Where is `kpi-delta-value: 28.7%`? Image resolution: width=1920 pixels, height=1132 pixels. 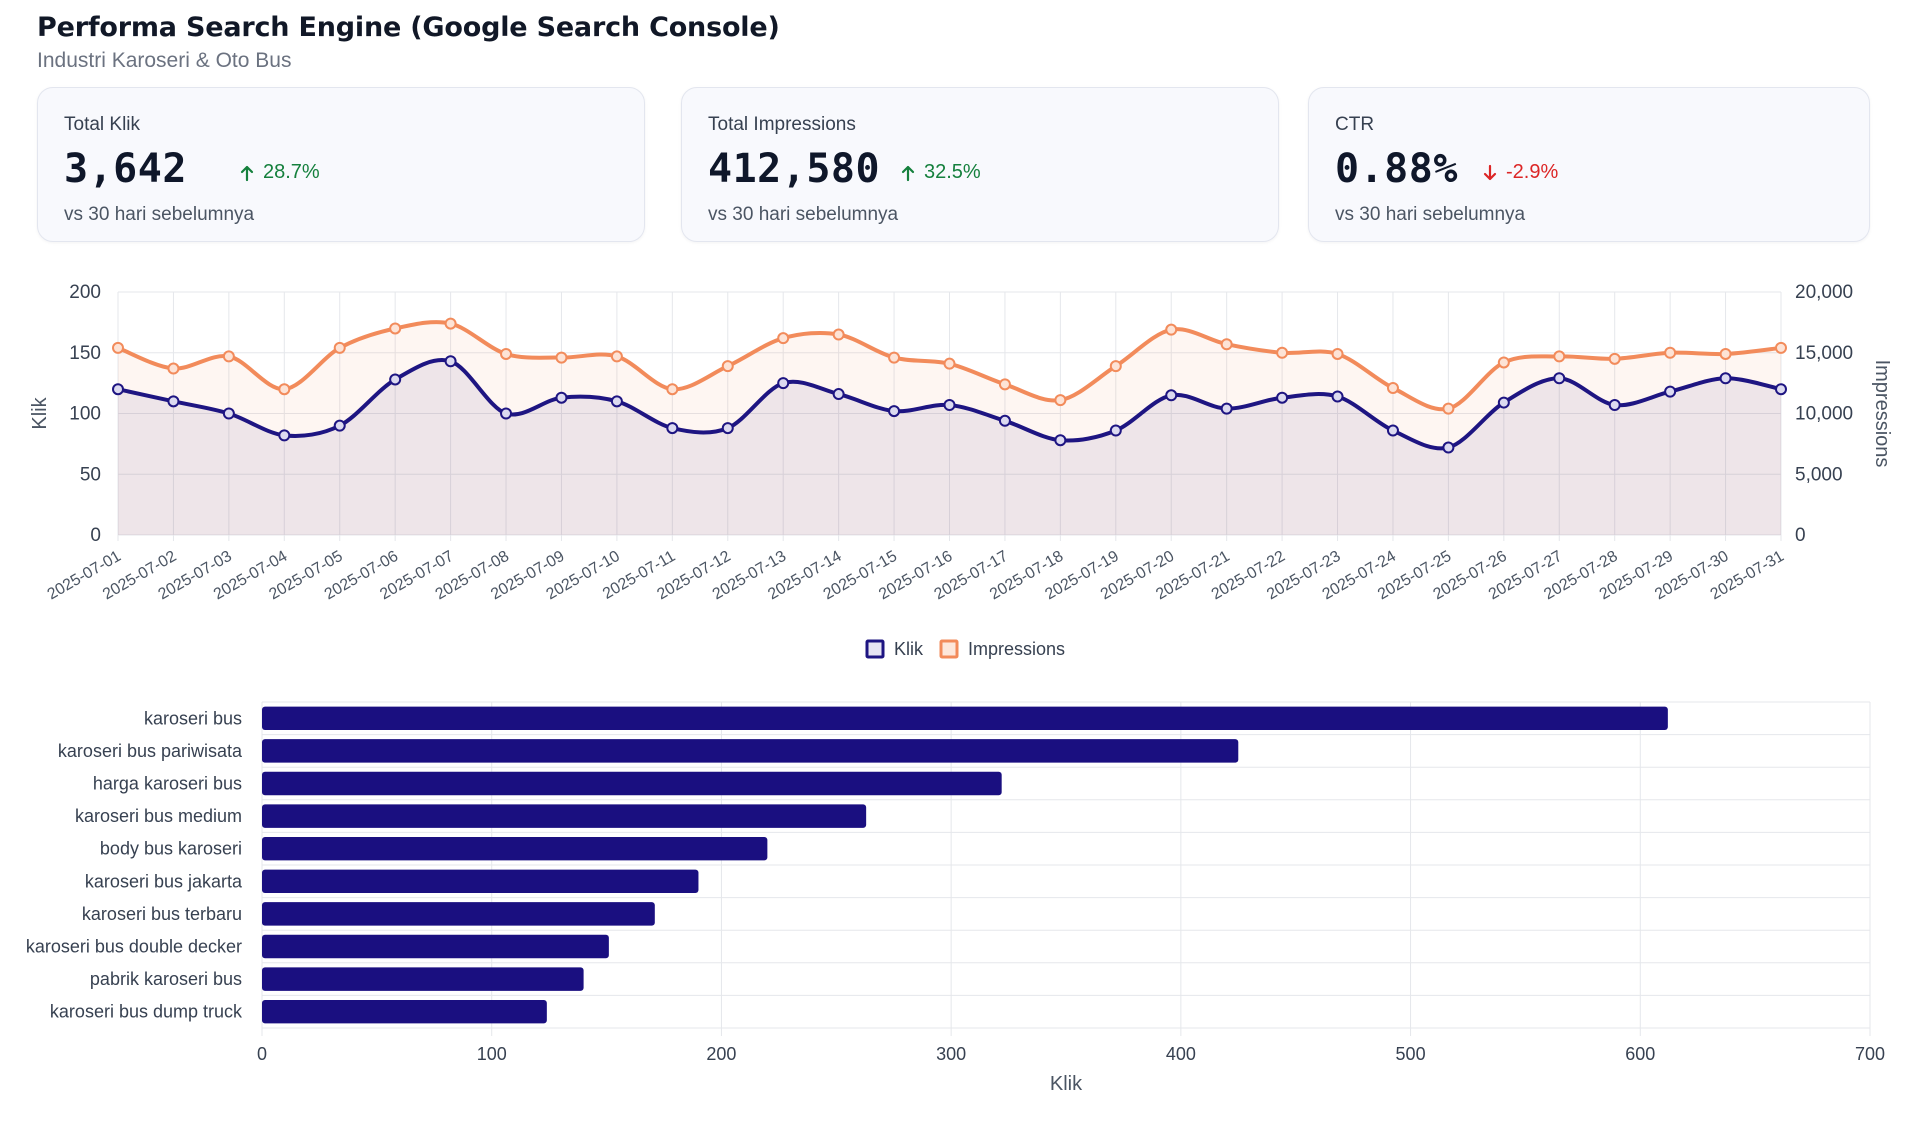
kpi-delta-value: 28.7% is located at coordinates (291, 172).